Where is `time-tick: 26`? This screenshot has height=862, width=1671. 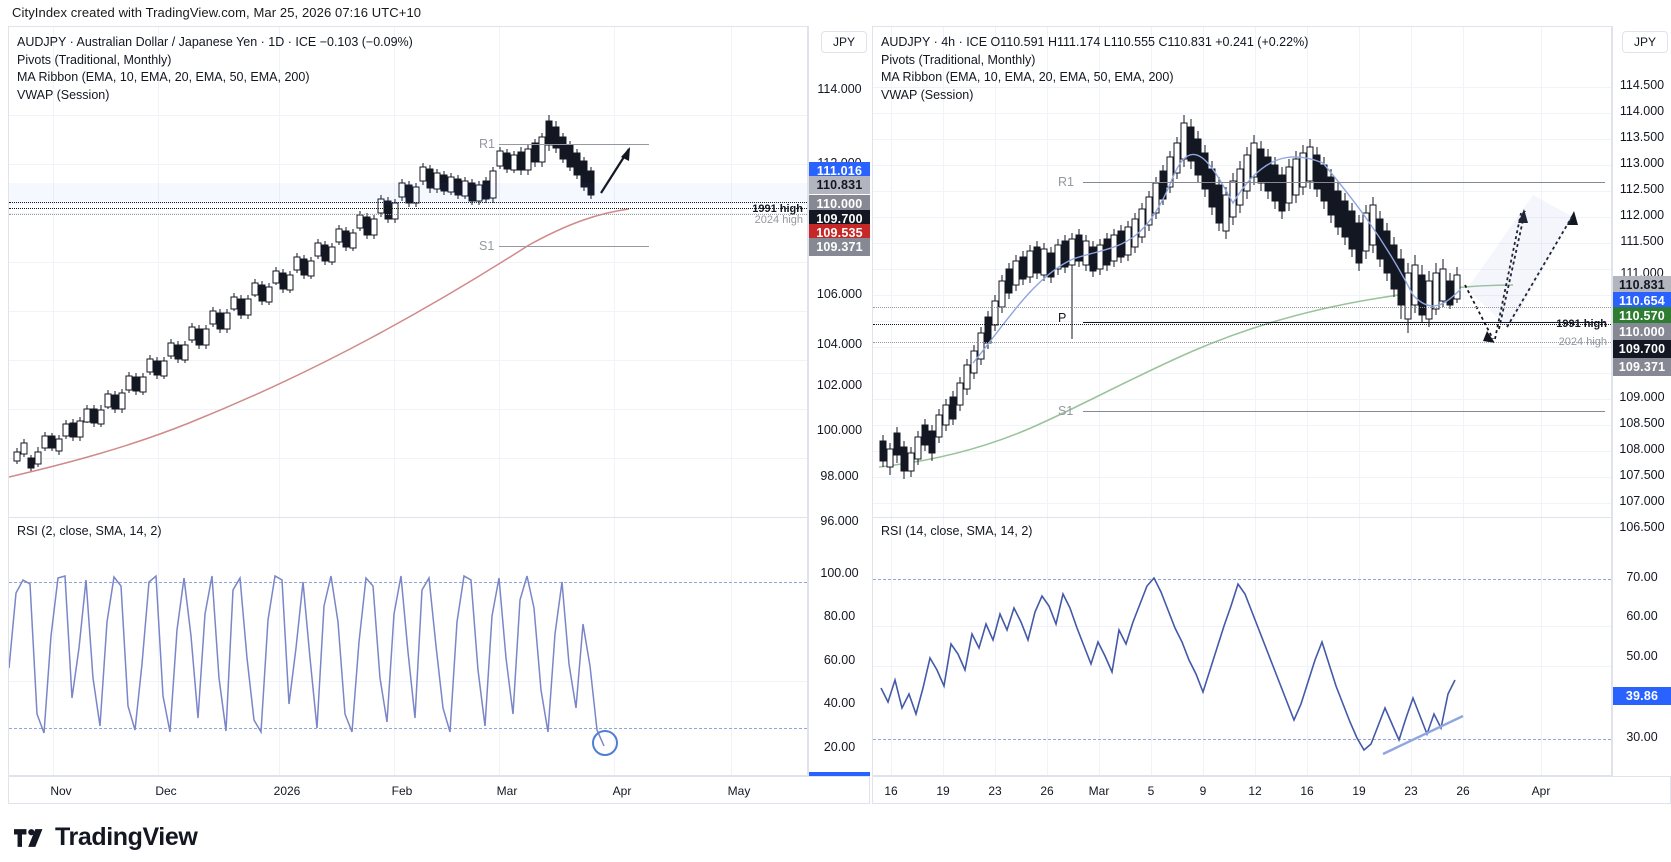 time-tick: 26 is located at coordinates (1047, 791).